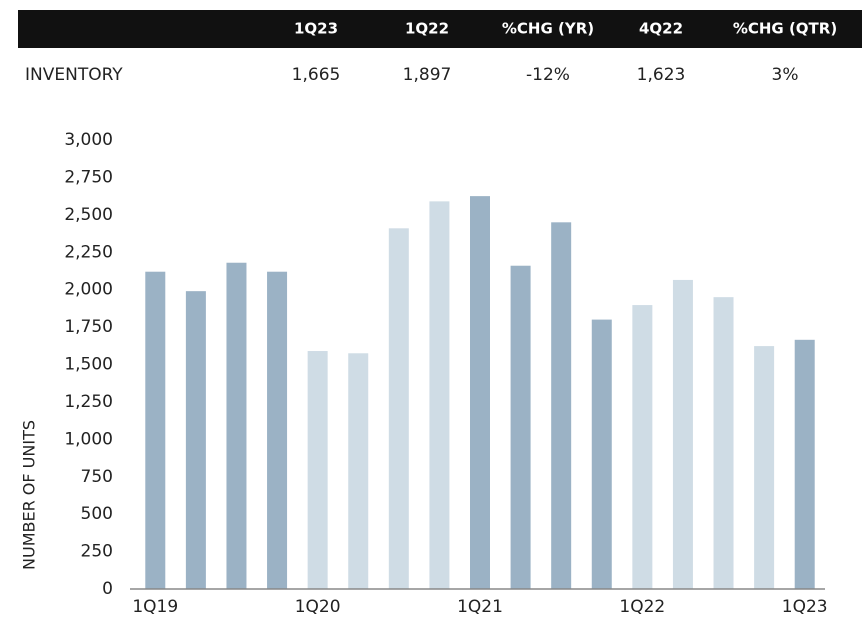  I want to click on y-tick-label: 500, so click(97, 514).